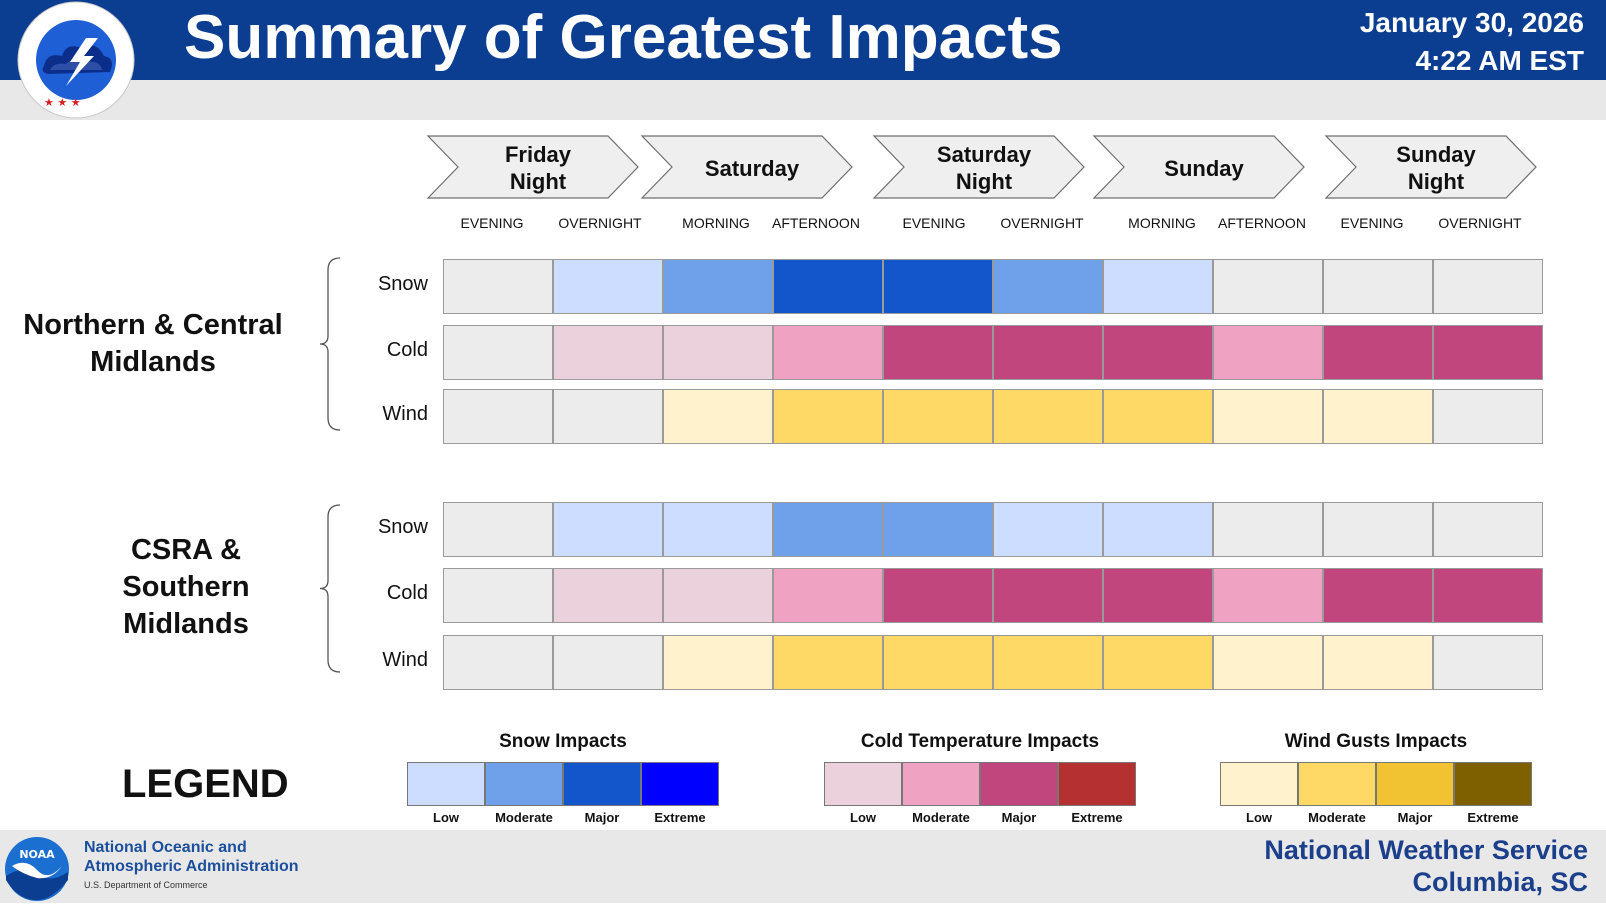 This screenshot has width=1606, height=907. What do you see at coordinates (186, 550) in the screenshot?
I see `region-label-line: CSRA &` at bounding box center [186, 550].